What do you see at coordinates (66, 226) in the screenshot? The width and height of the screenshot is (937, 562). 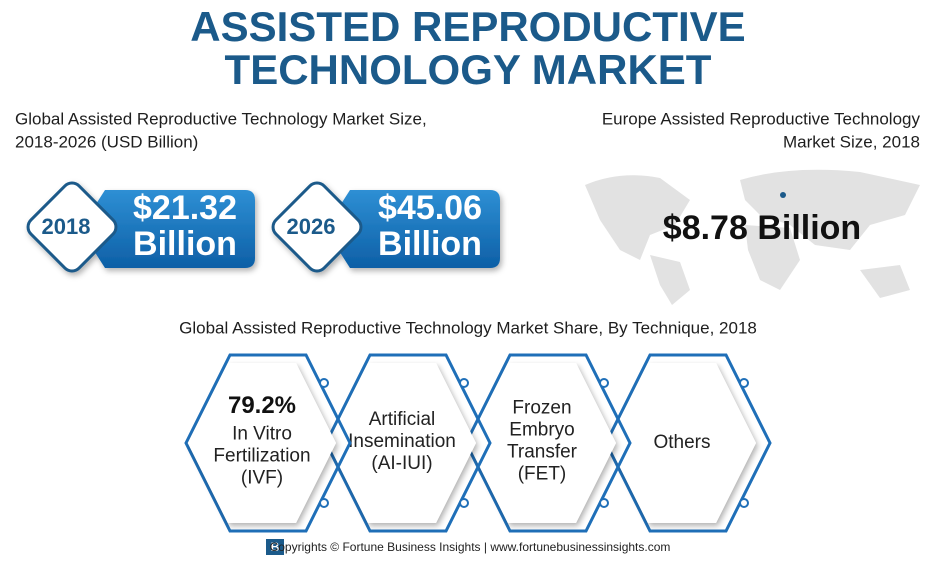 I see `badge-year: 2018` at bounding box center [66, 226].